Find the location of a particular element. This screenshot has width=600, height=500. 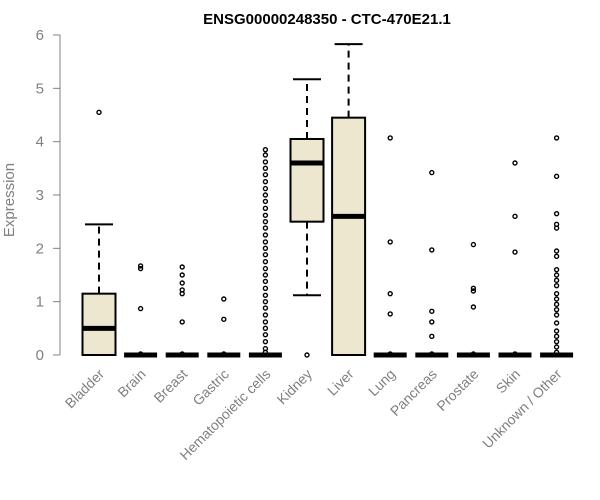

box-gastric is located at coordinates (224, 327).